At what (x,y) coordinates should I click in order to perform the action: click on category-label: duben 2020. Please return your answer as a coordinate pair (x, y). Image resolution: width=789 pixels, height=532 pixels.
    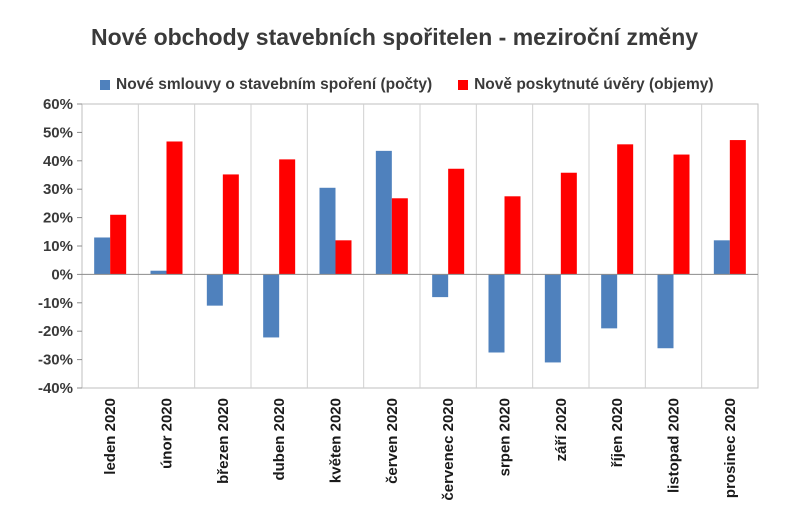
    Looking at the image, I should click on (279, 439).